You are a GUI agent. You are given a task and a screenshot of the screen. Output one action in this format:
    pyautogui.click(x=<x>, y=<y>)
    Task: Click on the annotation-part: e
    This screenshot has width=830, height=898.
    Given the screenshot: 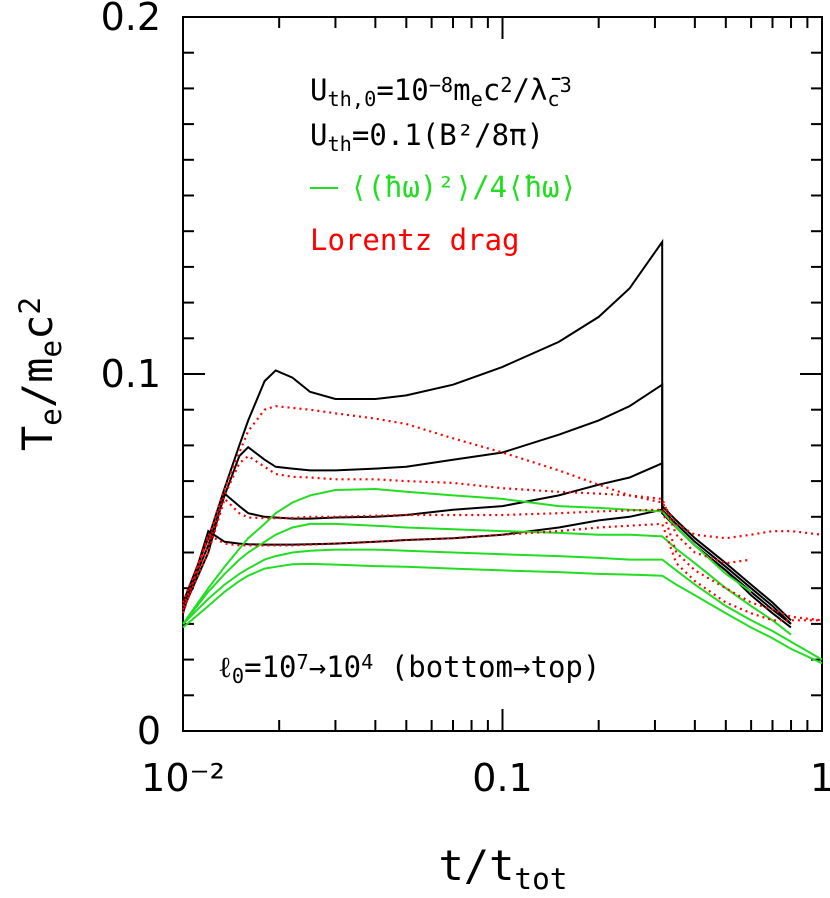 What is the action you would take?
    pyautogui.click(x=477, y=99)
    